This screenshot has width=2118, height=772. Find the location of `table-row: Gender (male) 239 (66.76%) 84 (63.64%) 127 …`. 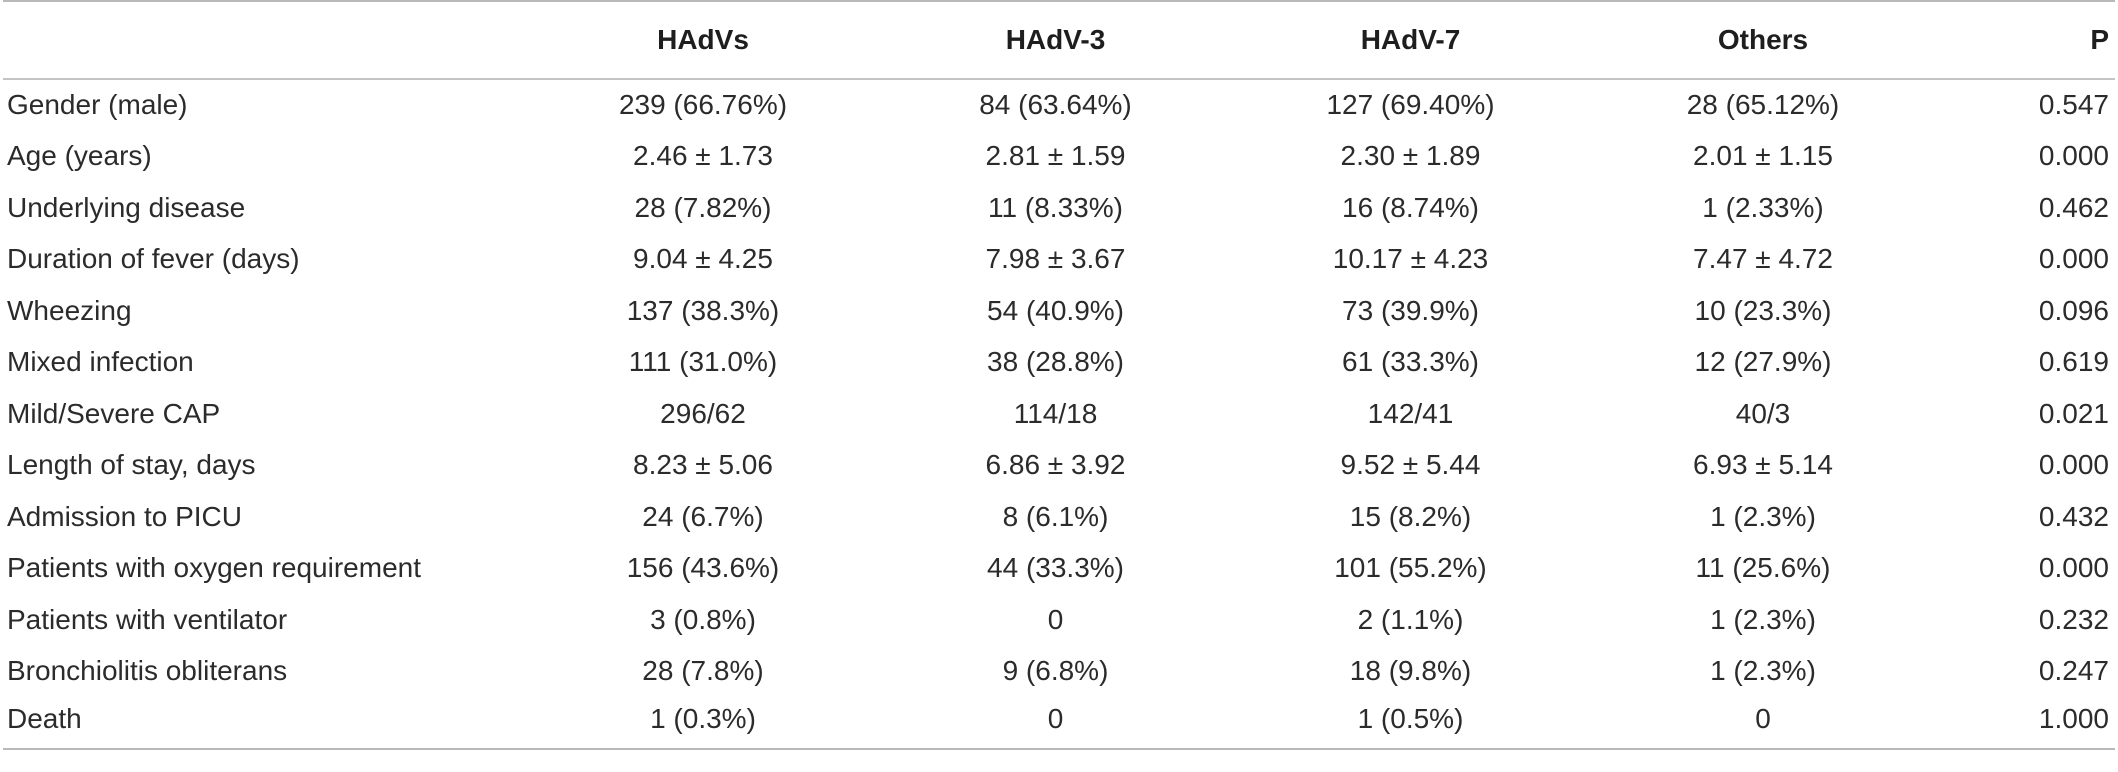

table-row: Gender (male) 239 (66.76%) 84 (63.64%) 127 … is located at coordinates (1059, 105).